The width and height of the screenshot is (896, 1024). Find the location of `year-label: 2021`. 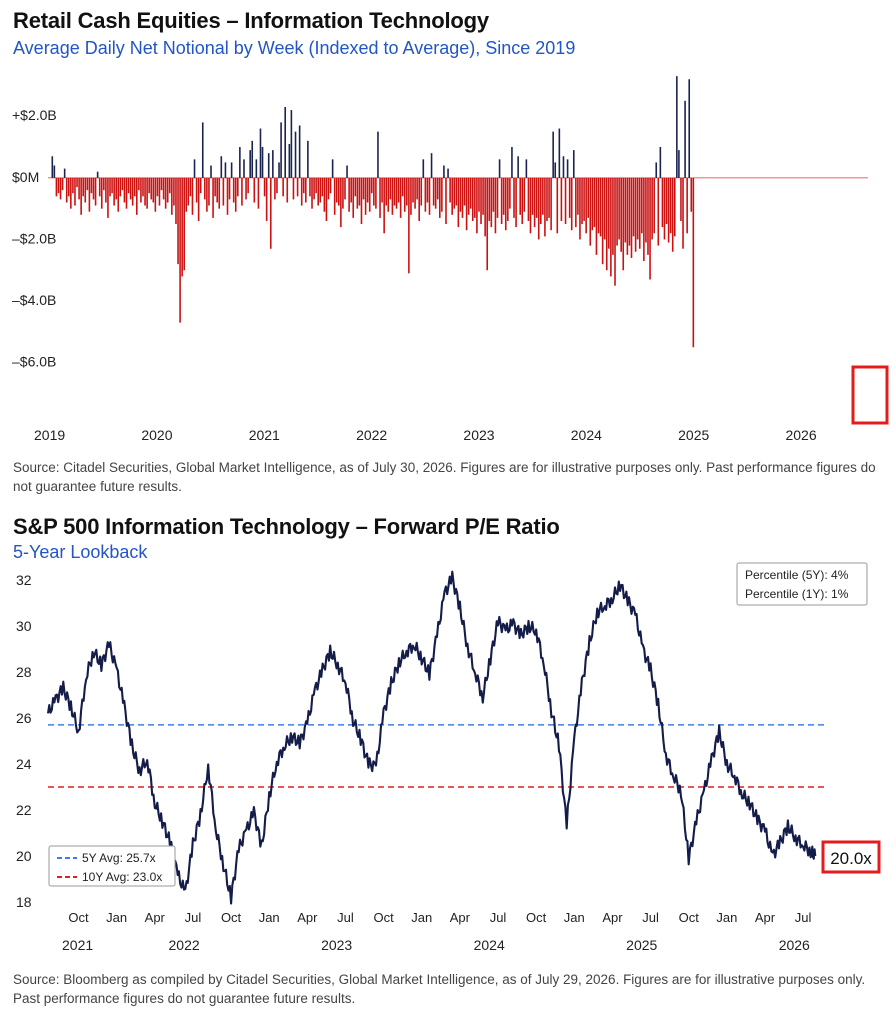

year-label: 2021 is located at coordinates (77, 945).